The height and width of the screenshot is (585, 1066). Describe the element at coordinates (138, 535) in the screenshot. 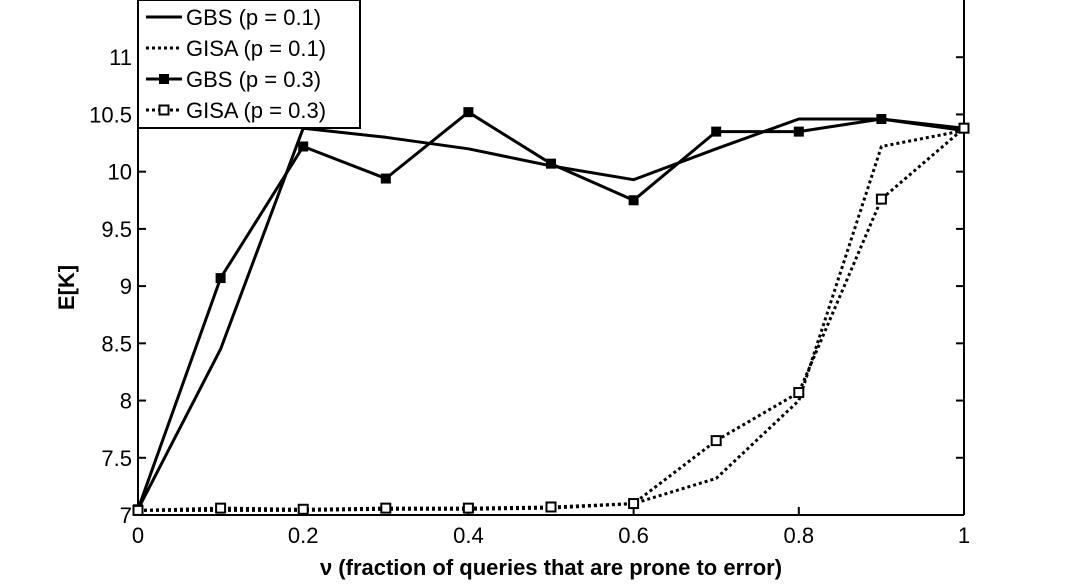

I see `x-tick-label: 0` at that location.